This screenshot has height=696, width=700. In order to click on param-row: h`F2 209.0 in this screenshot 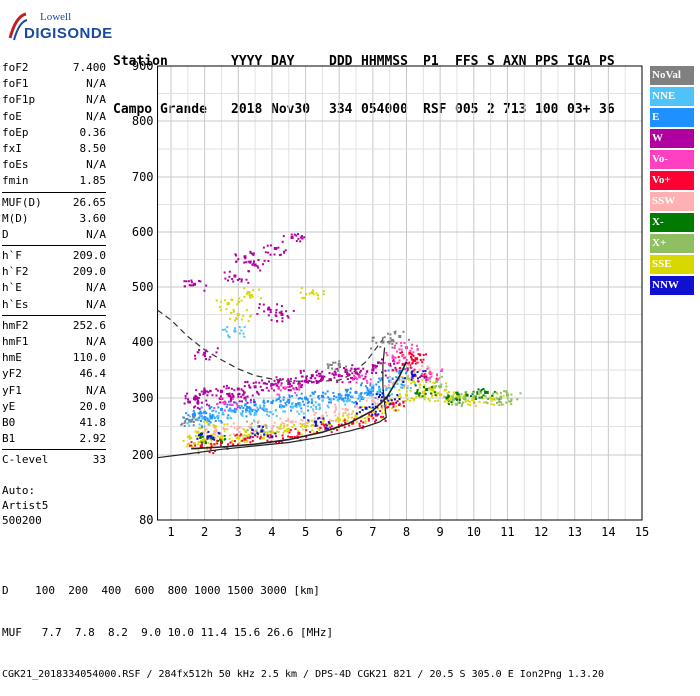, I will do `click(54, 272)`.